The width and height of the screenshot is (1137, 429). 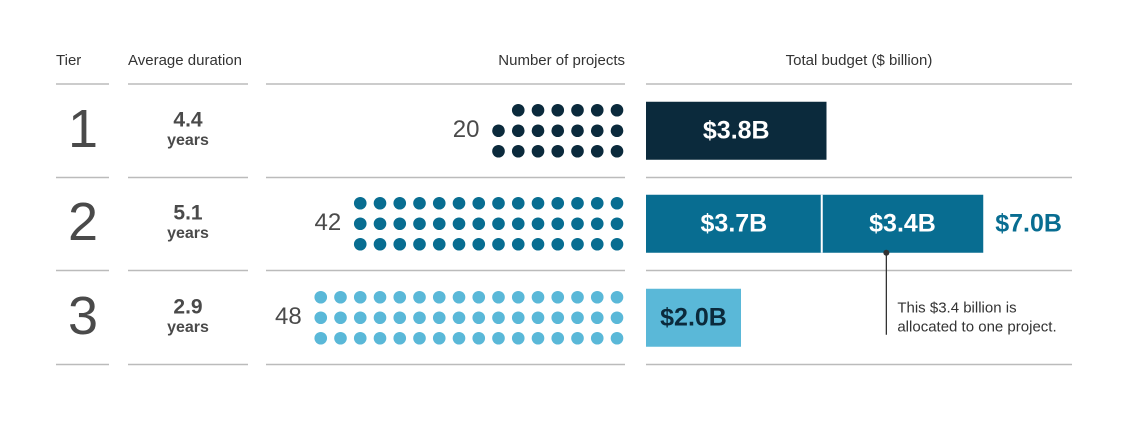 I want to click on header-projects: Number of projects, so click(x=561, y=60).